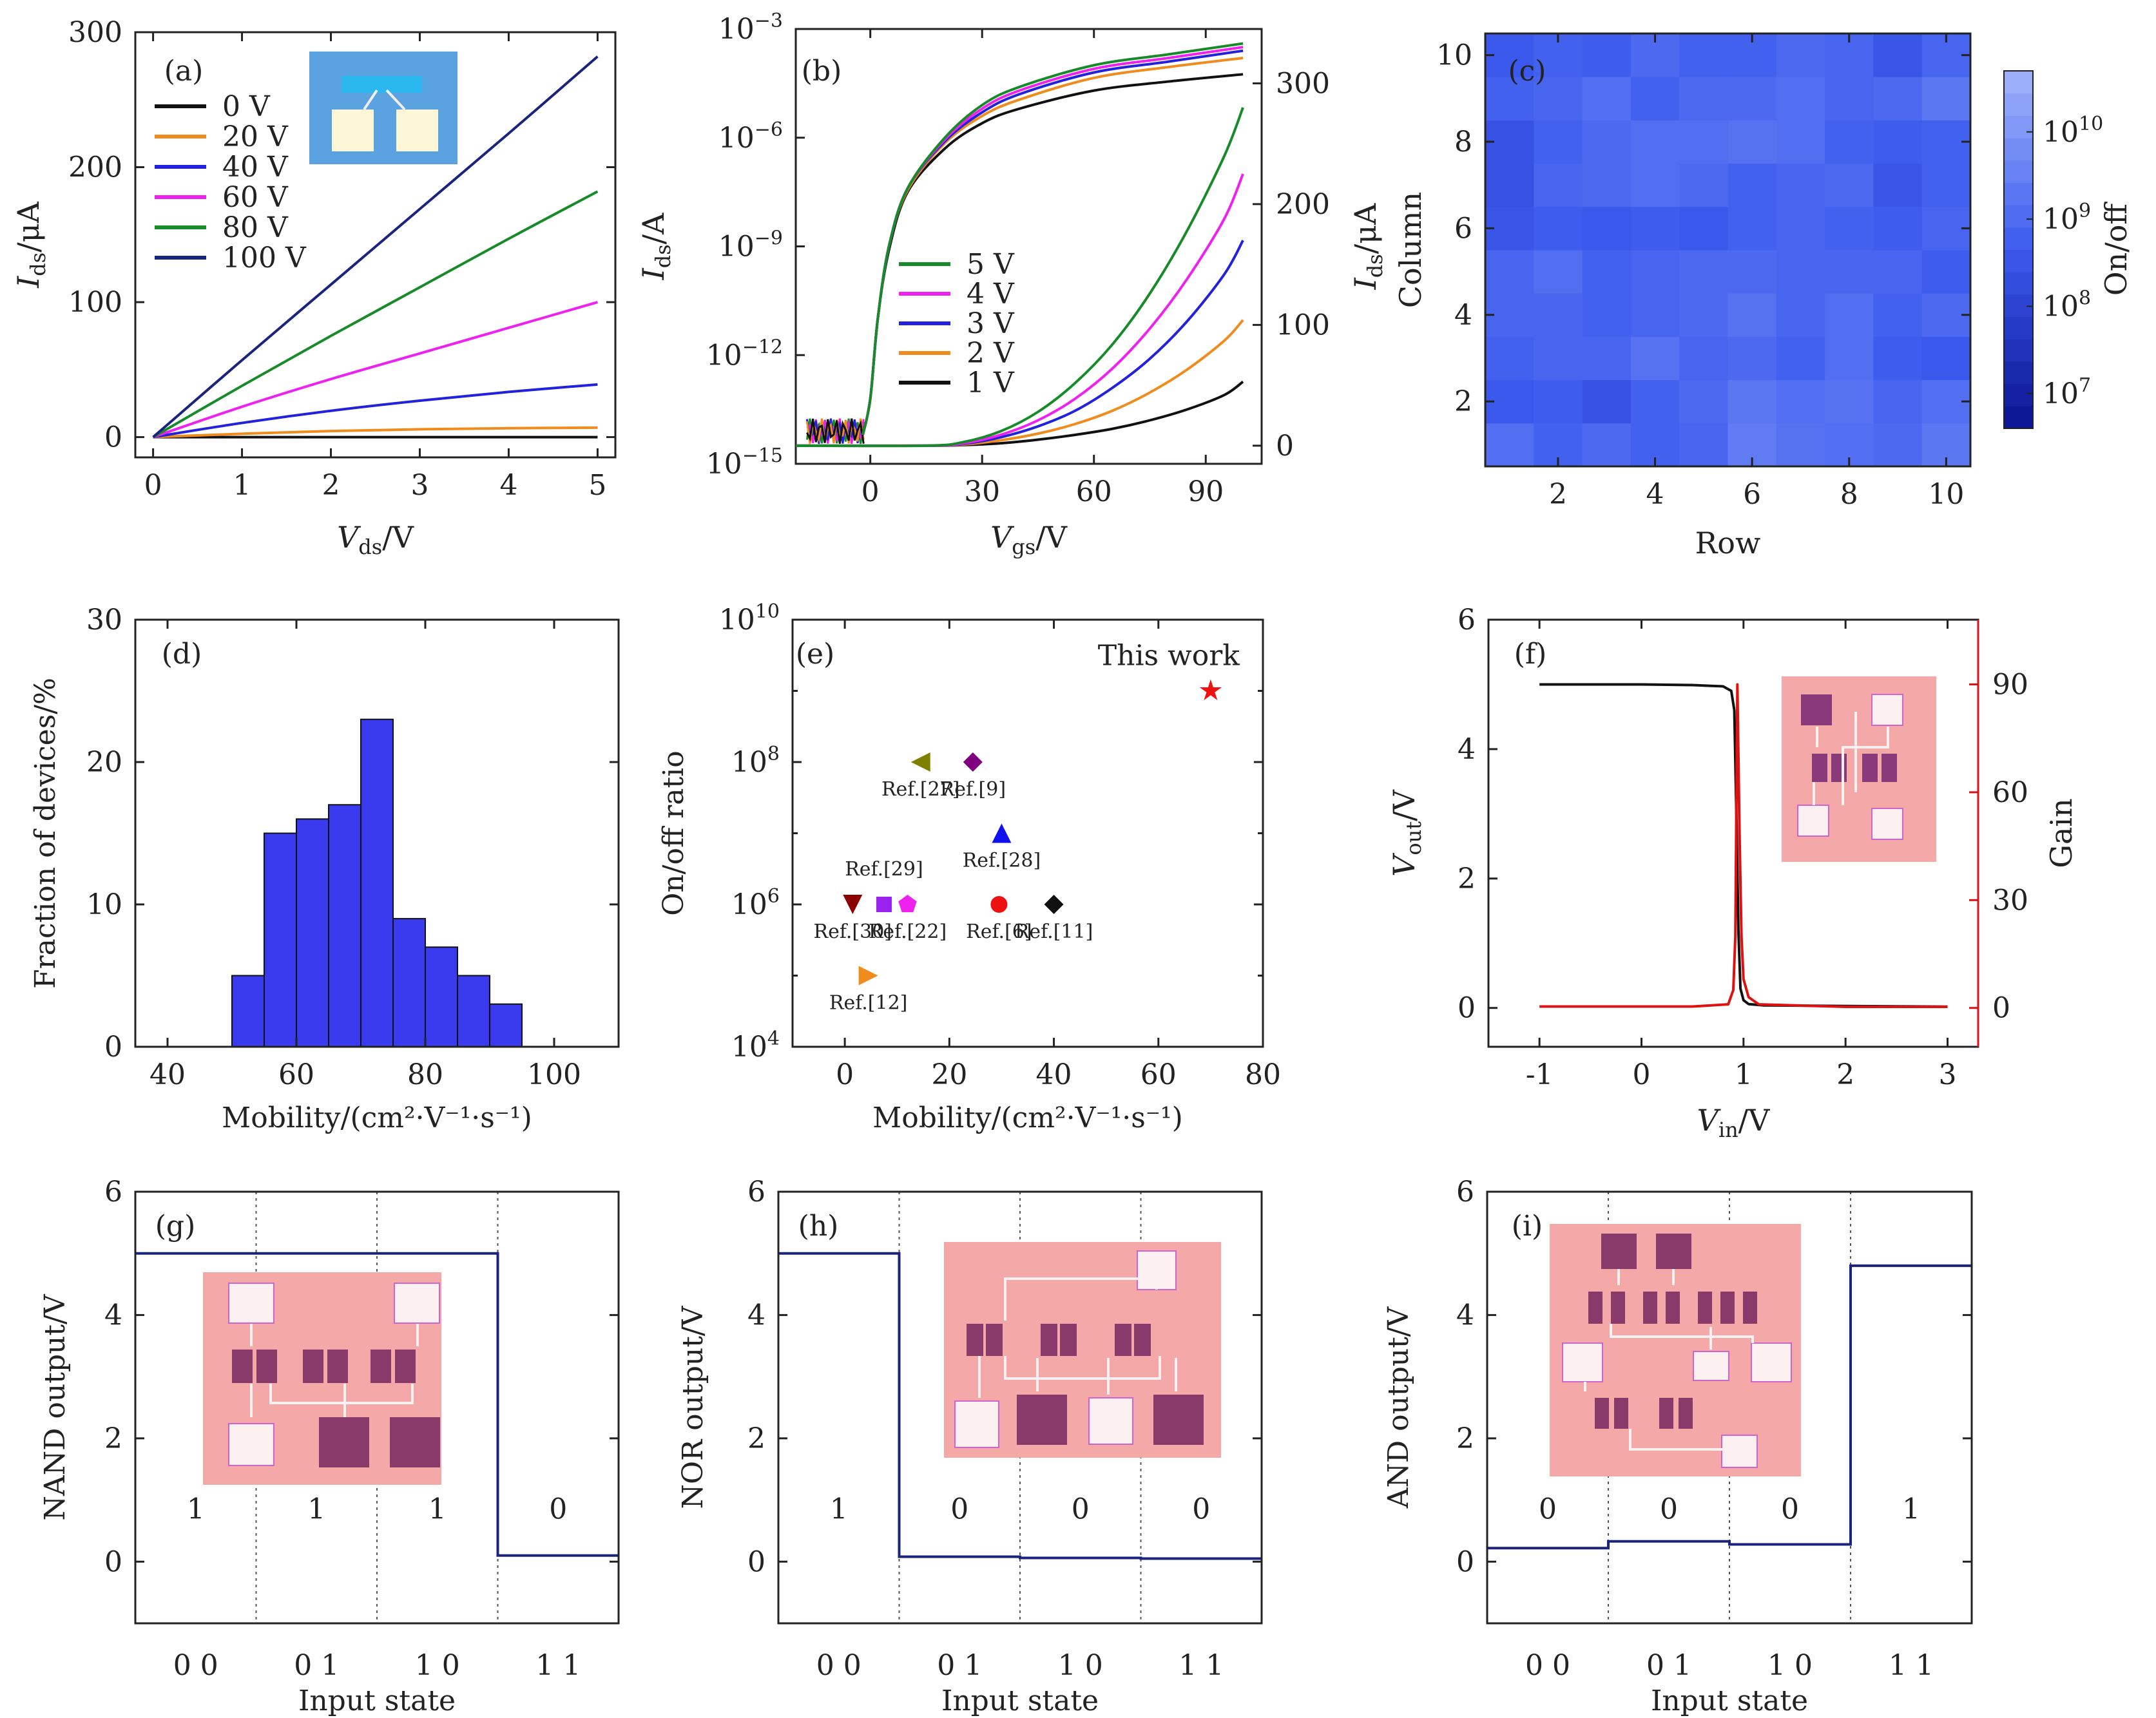 Image resolution: width=2156 pixels, height=1718 pixels. What do you see at coordinates (370, 547) in the screenshot?
I see `xlabel-sub: ds` at bounding box center [370, 547].